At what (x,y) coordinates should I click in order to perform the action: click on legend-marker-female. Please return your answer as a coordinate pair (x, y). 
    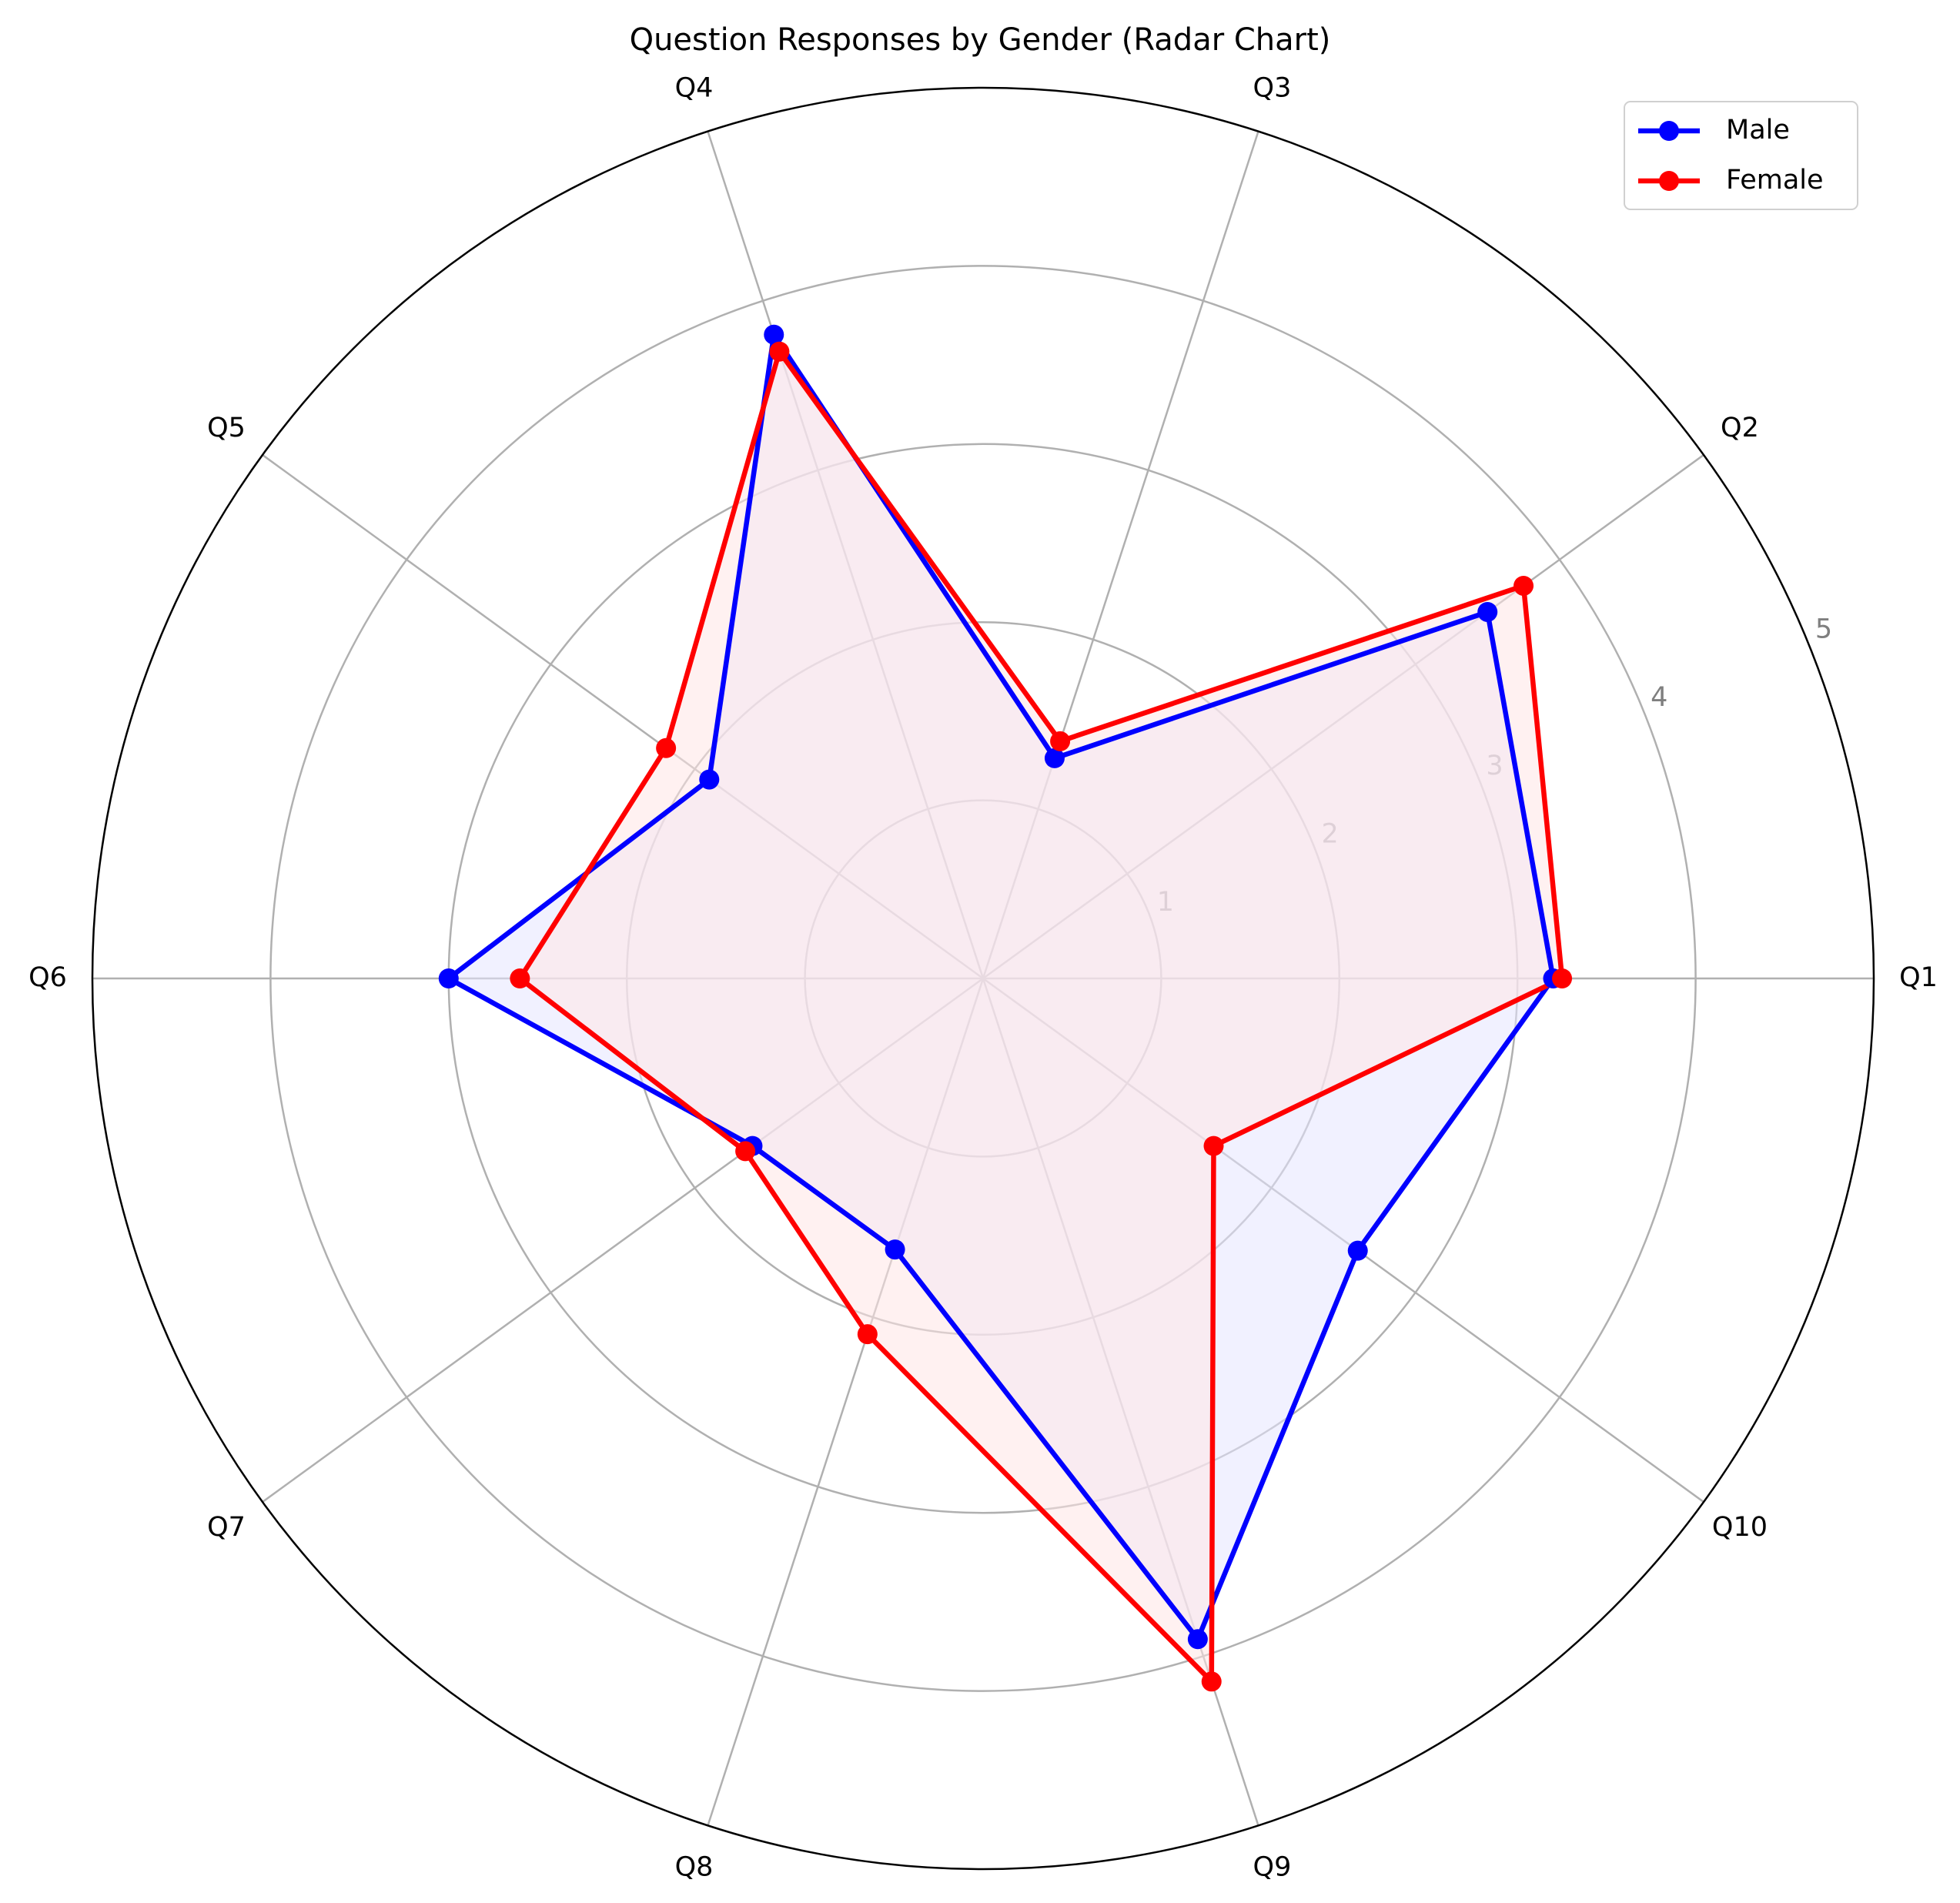
    Looking at the image, I should click on (1669, 181).